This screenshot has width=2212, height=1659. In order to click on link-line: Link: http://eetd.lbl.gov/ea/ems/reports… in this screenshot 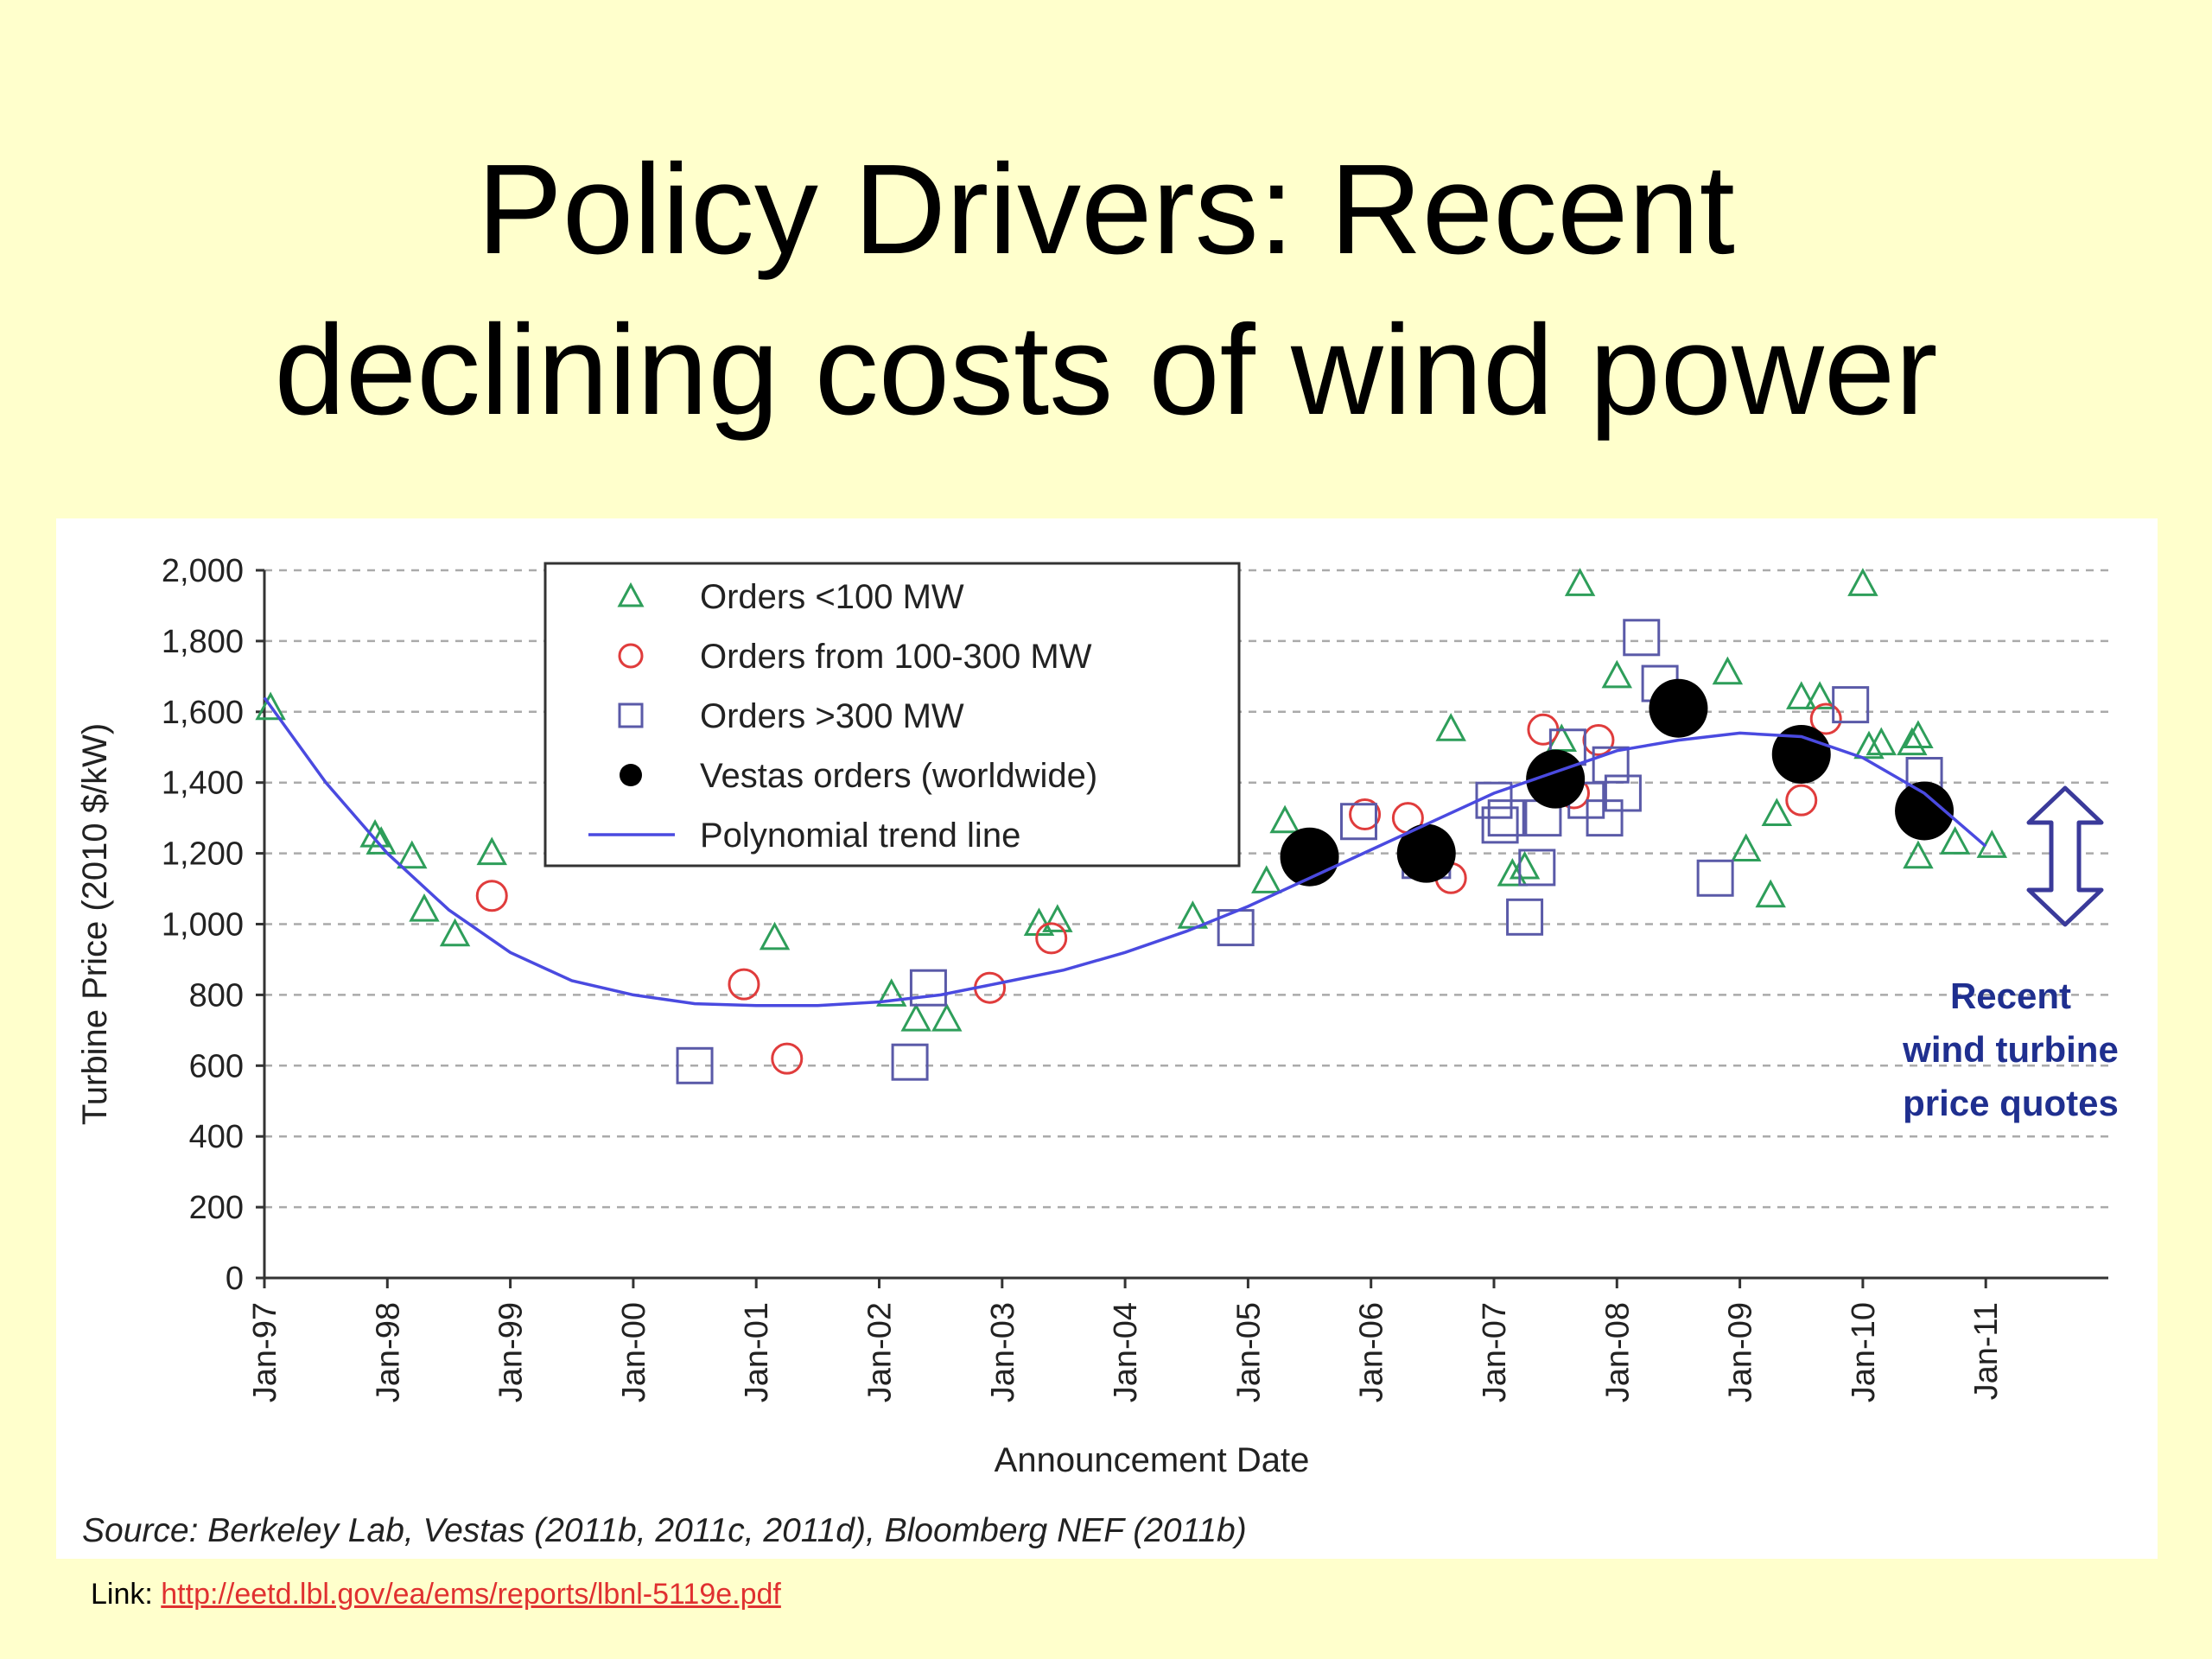, I will do `click(436, 1594)`.